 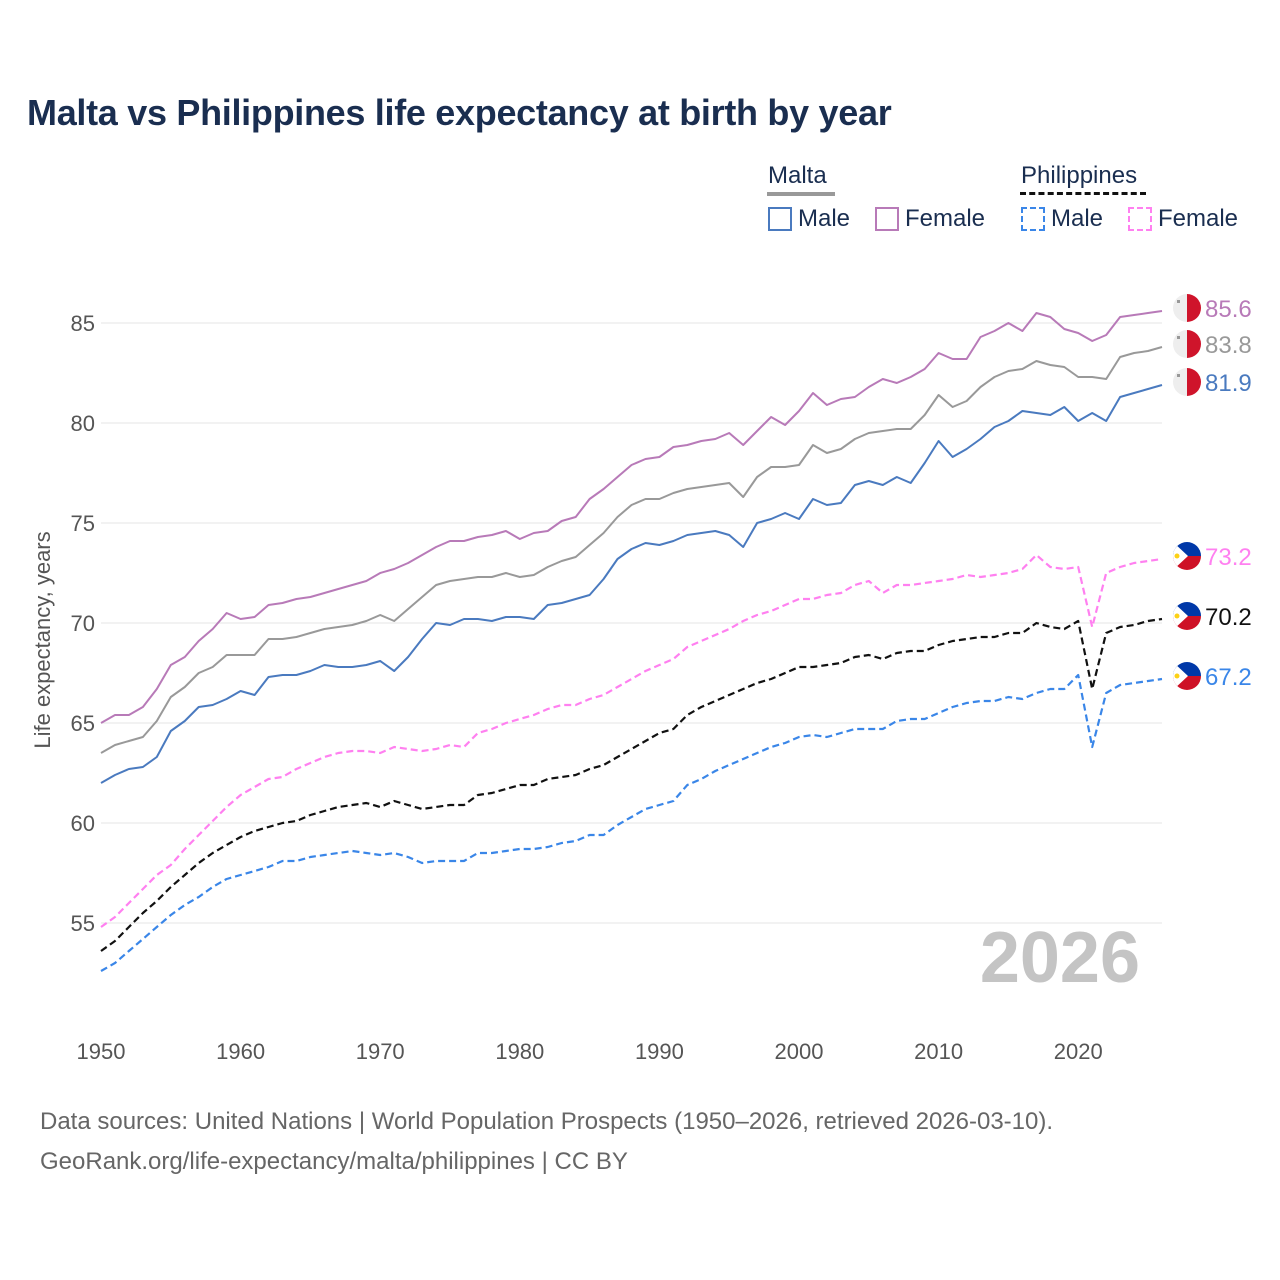 I want to click on legend-item-philippines-male: Male, so click(x=1062, y=219).